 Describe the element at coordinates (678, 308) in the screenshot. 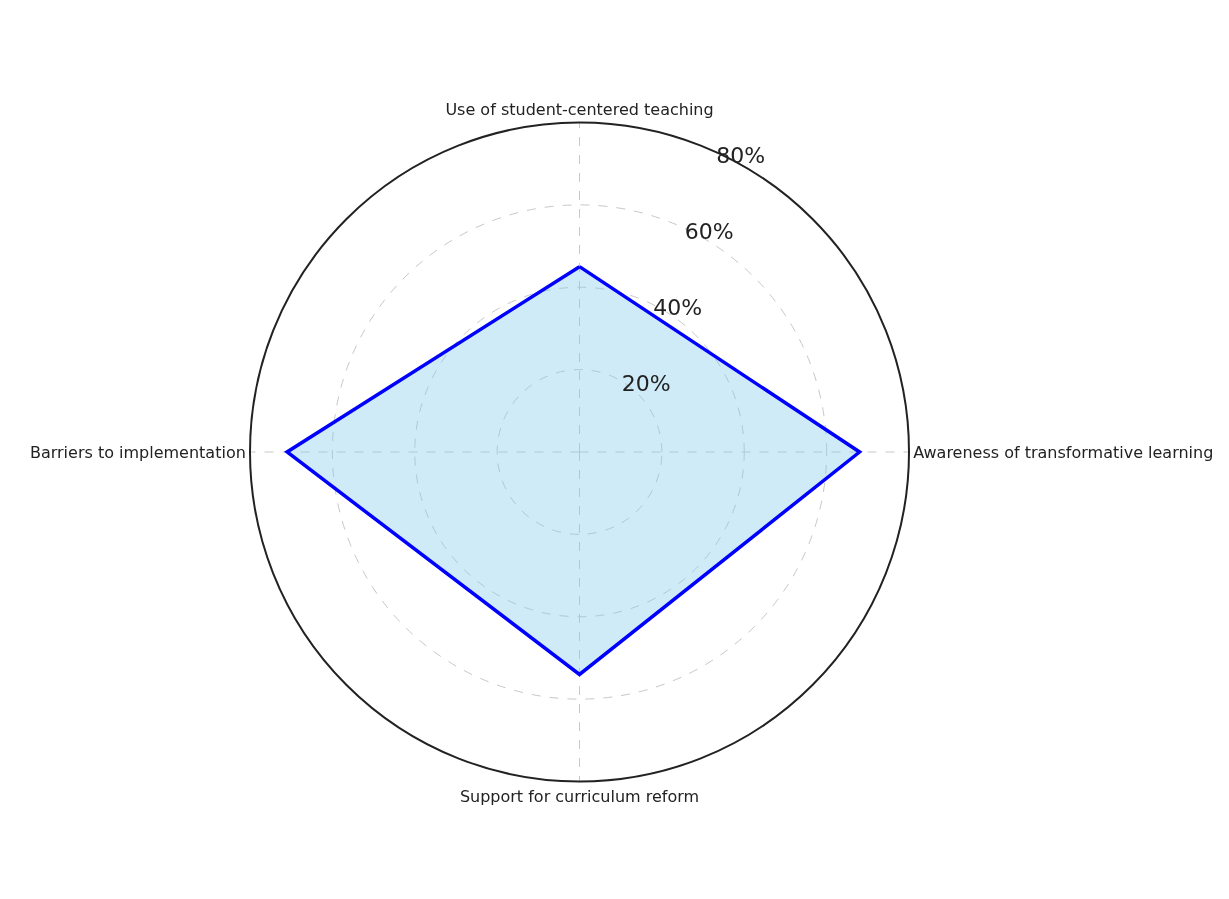

I see `y-tick-label: 40%` at that location.